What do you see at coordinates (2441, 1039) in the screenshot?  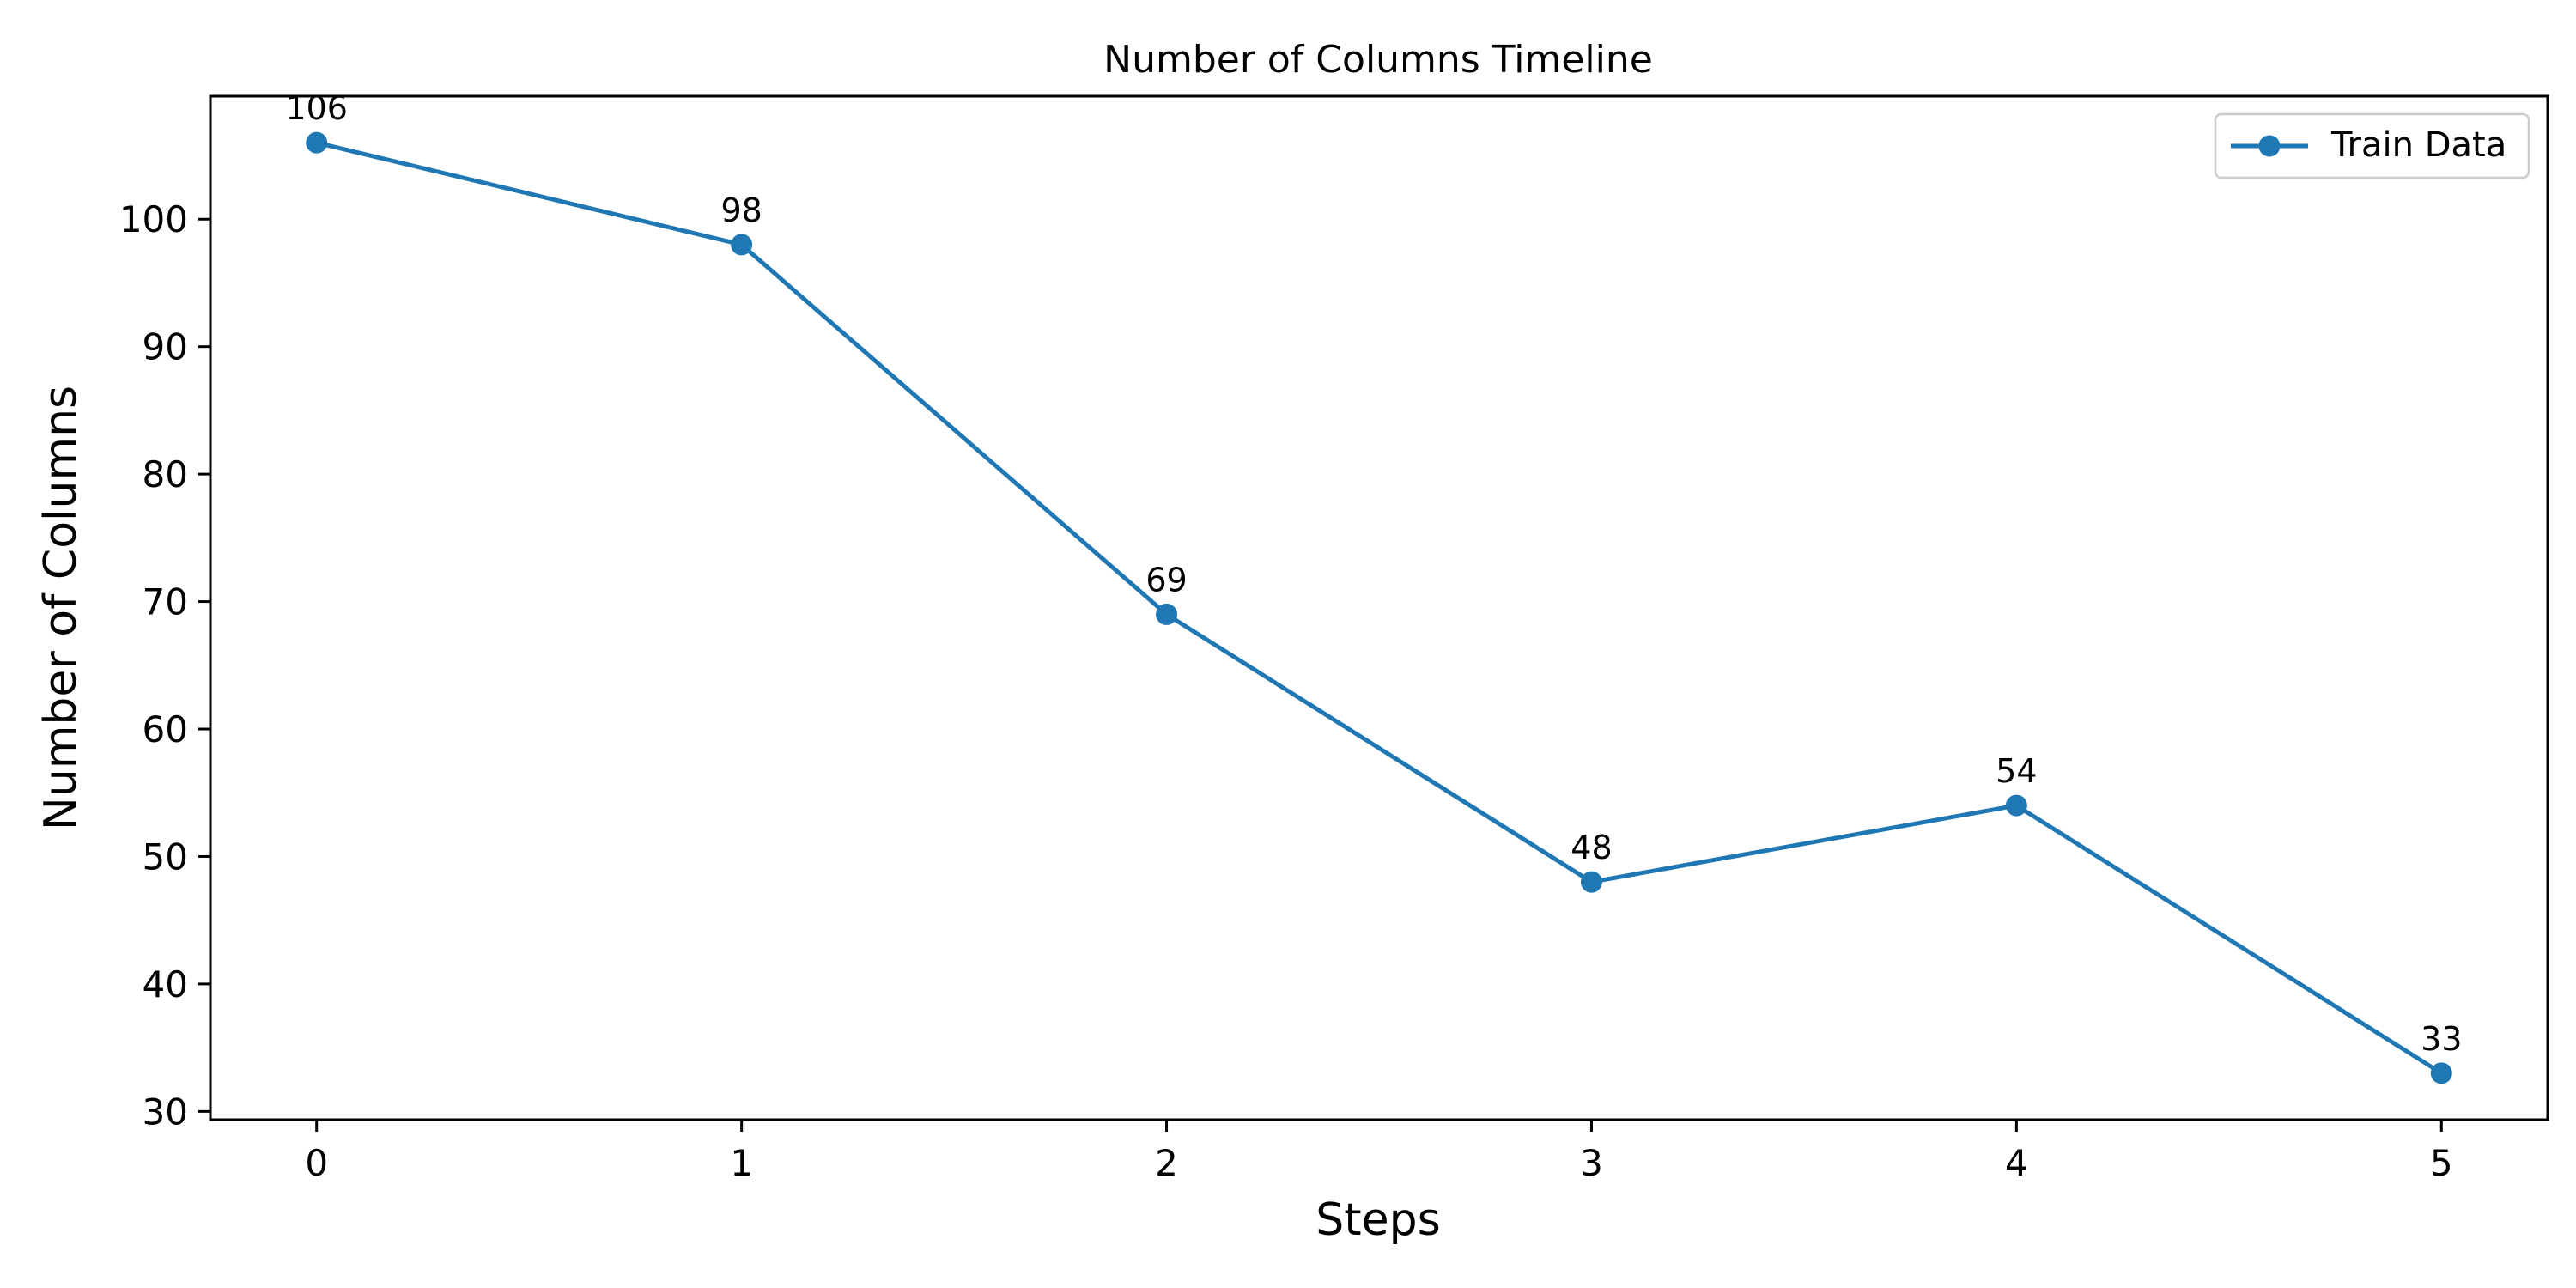 I see `data-label: 33` at bounding box center [2441, 1039].